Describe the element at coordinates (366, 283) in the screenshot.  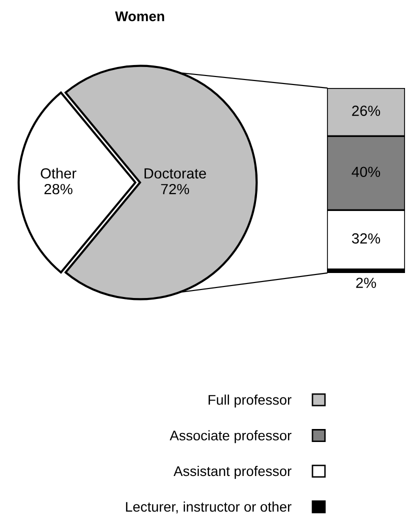
I see `data-label: 2%` at that location.